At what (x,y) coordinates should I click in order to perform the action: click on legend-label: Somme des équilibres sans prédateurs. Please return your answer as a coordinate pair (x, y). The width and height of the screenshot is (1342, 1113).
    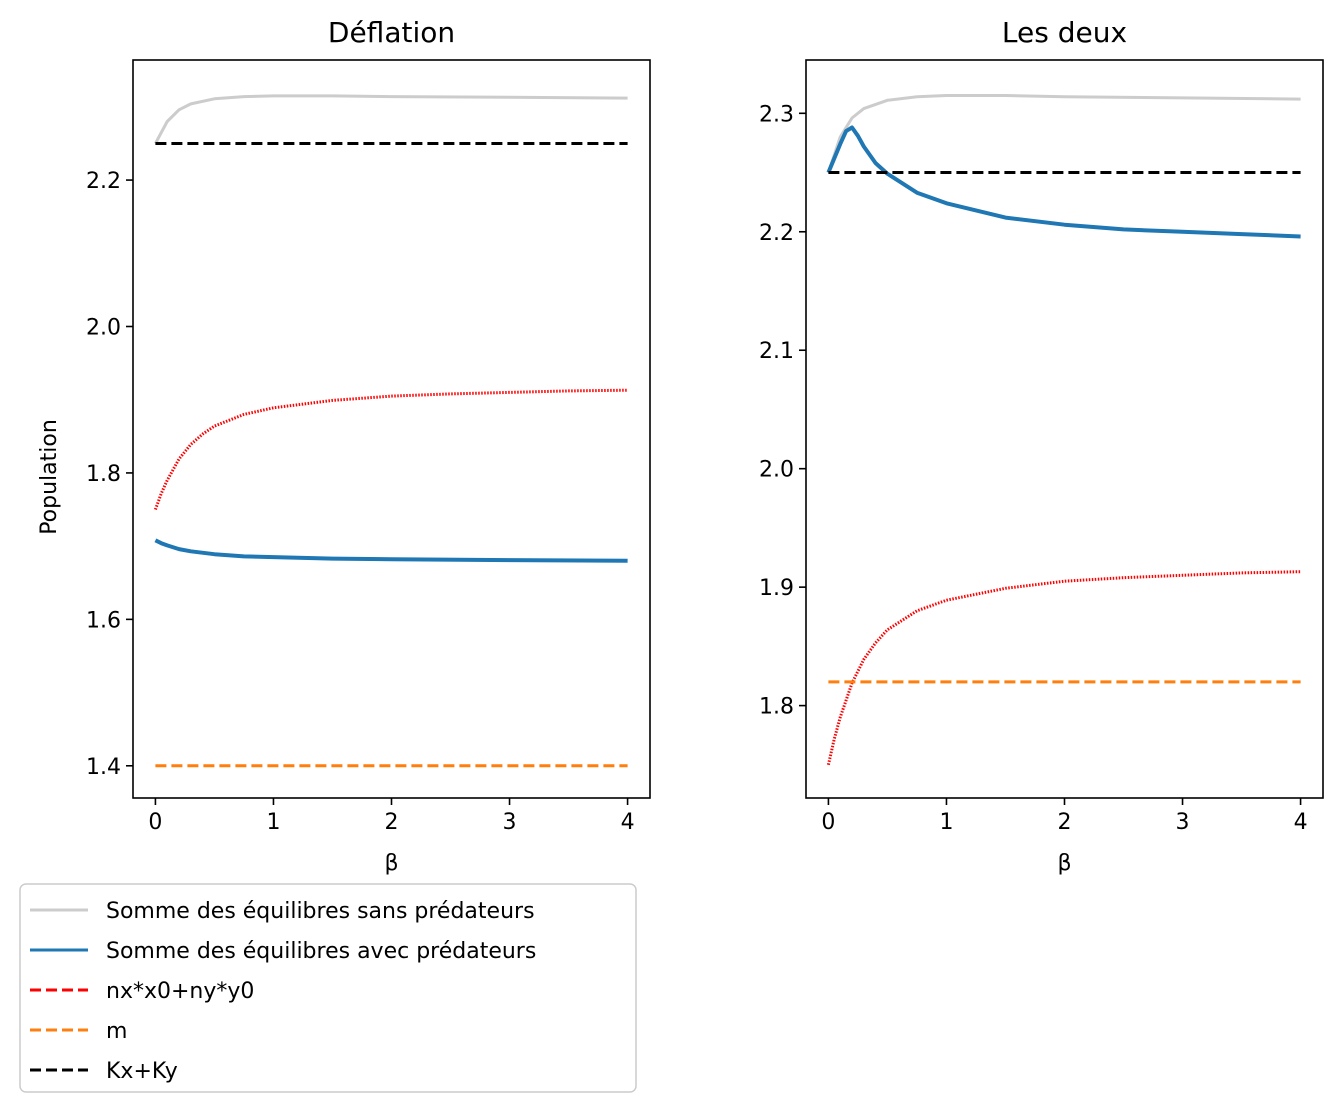
    Looking at the image, I should click on (320, 911).